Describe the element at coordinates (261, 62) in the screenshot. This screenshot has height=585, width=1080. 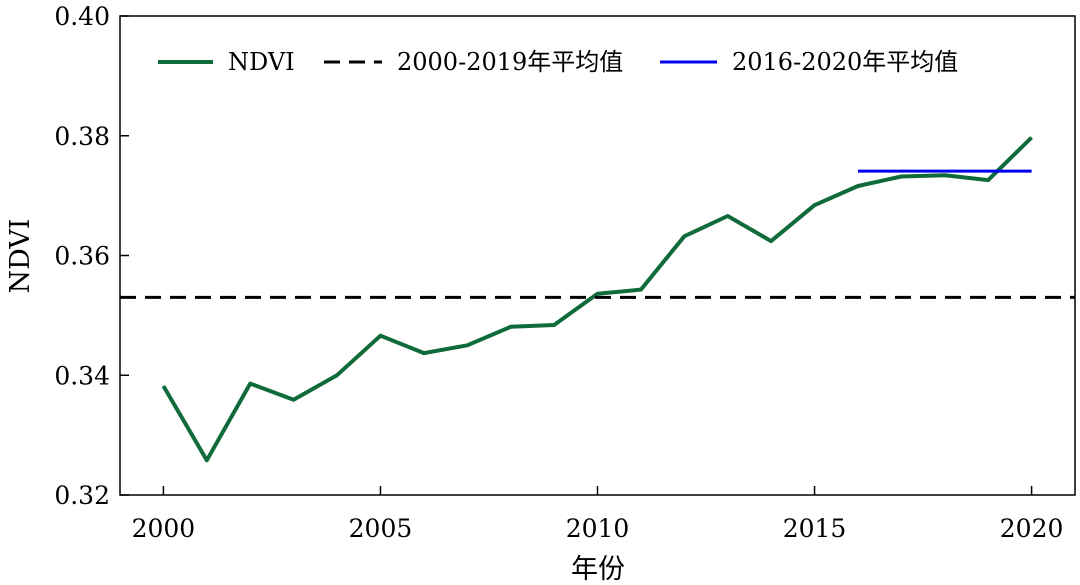
I see `legend-label: NDVI` at that location.